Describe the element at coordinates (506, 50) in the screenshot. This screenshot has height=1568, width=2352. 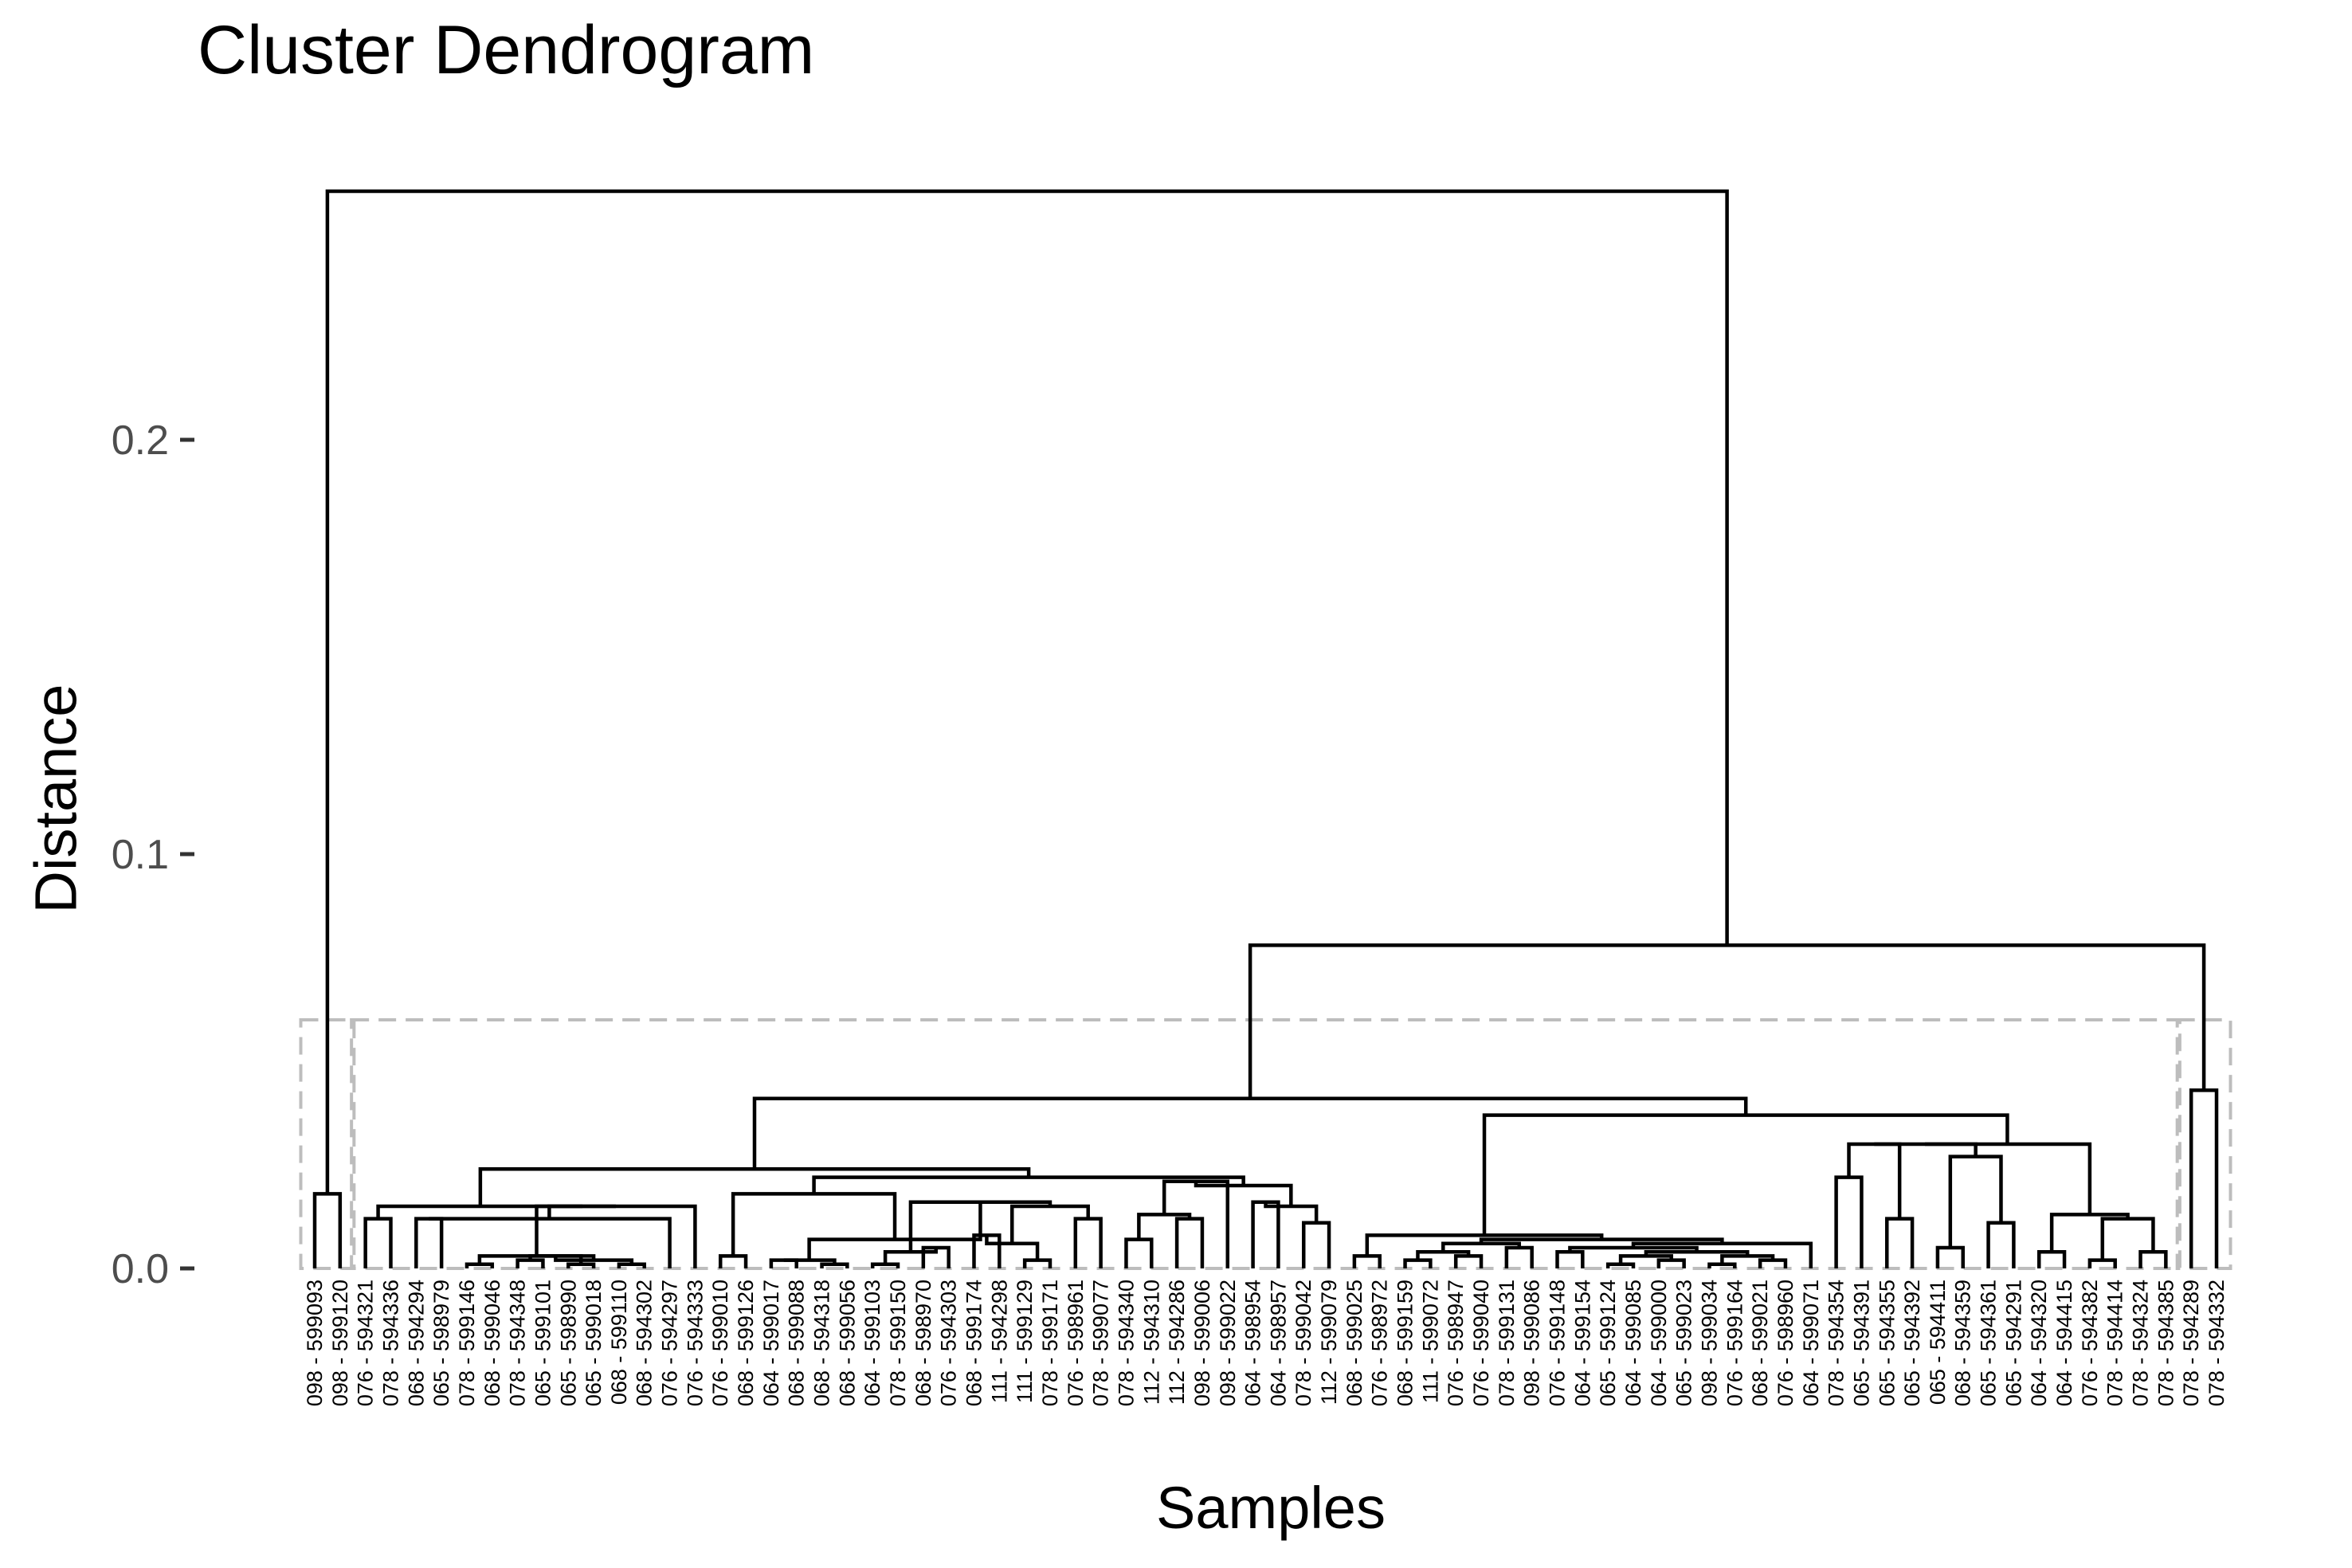
I see `chart-title: Cluster Dendrogram` at that location.